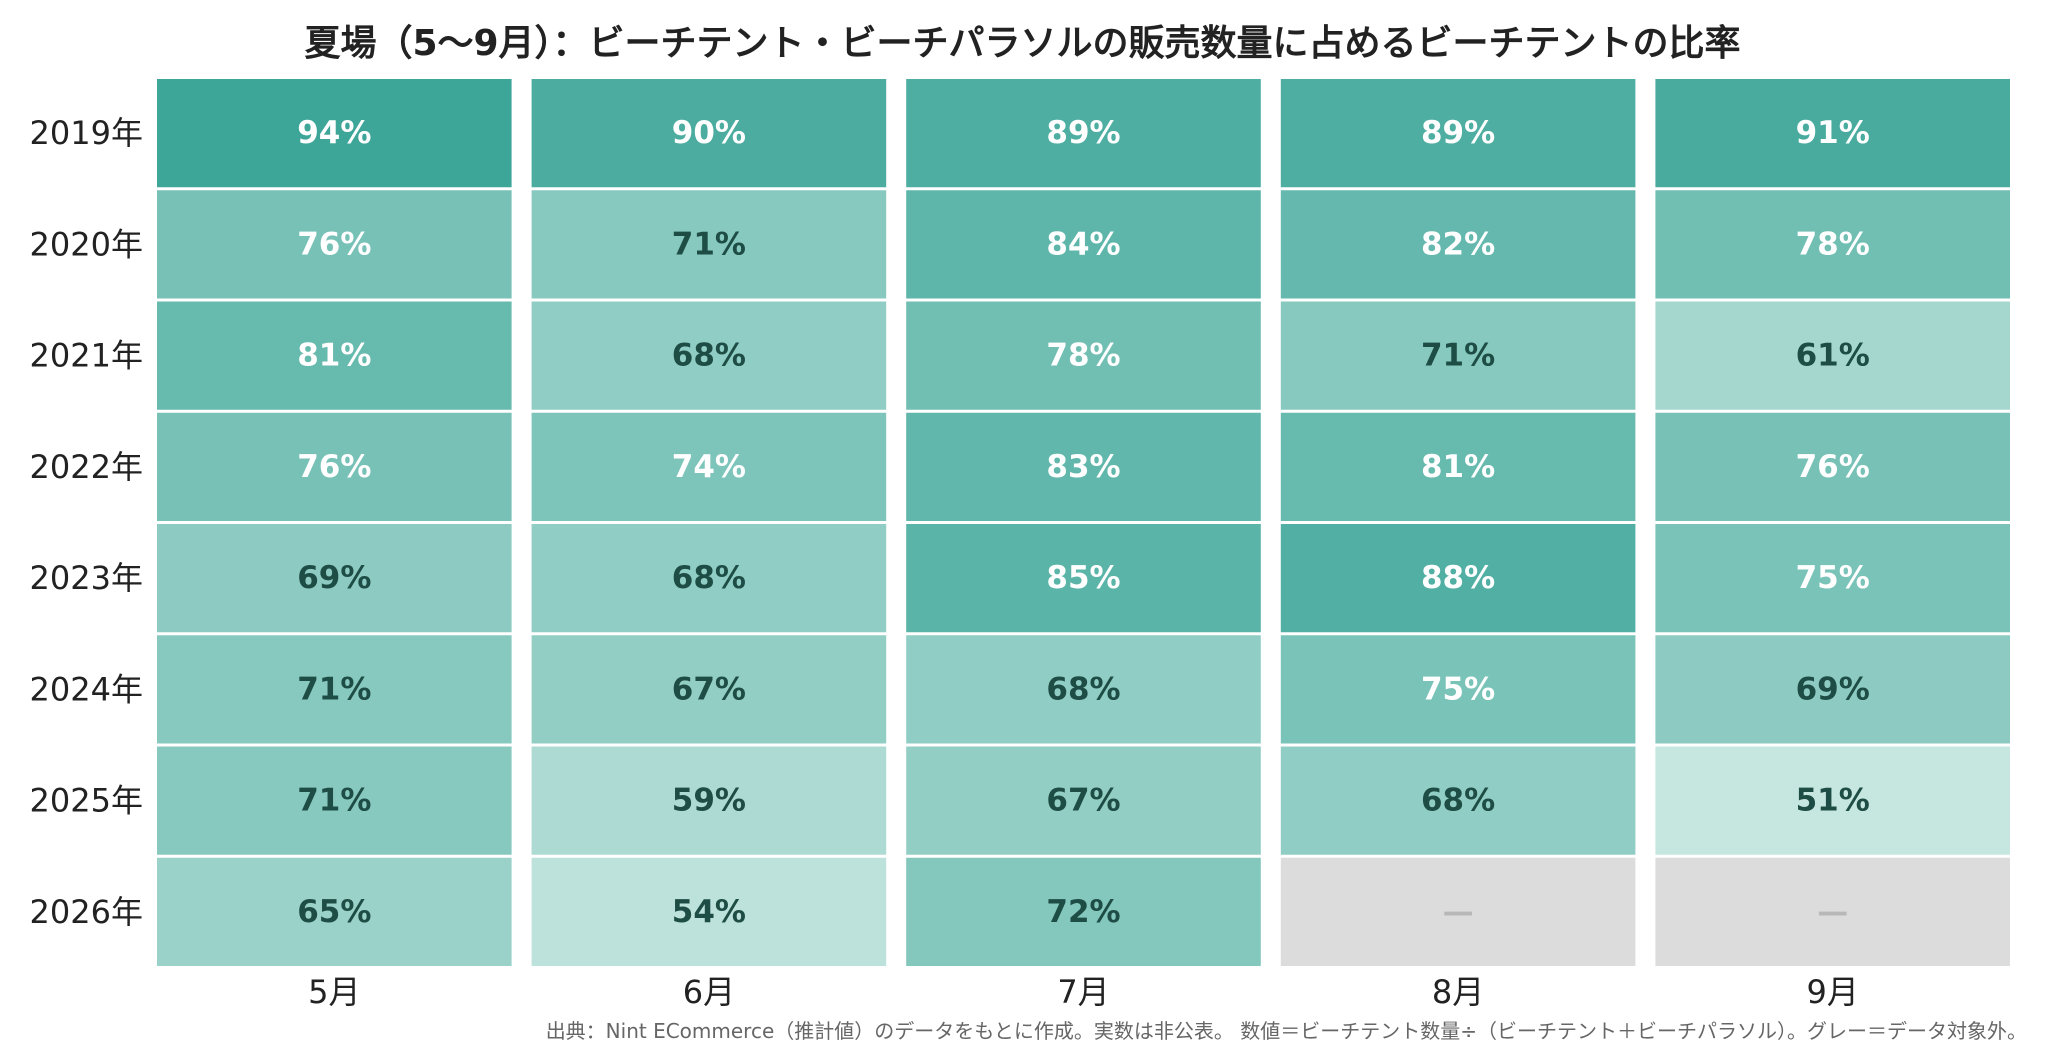  I want to click on heatmap-cell-label: 94%, so click(334, 133).